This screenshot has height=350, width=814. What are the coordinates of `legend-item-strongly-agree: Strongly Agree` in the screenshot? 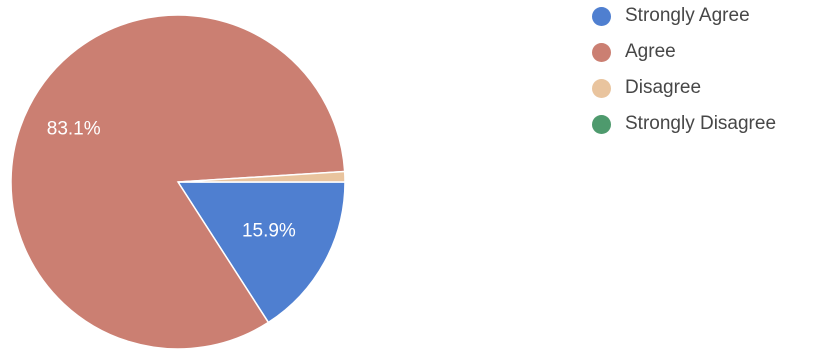 It's located at (684, 16).